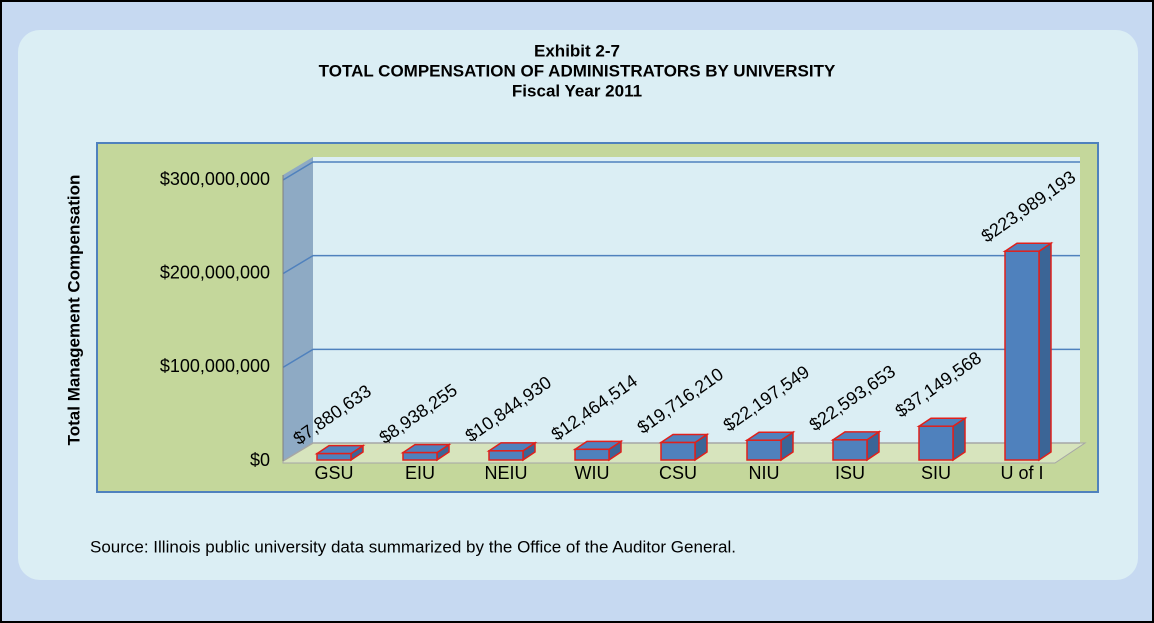 The width and height of the screenshot is (1154, 623). What do you see at coordinates (1045, 351) in the screenshot?
I see `bar-side` at bounding box center [1045, 351].